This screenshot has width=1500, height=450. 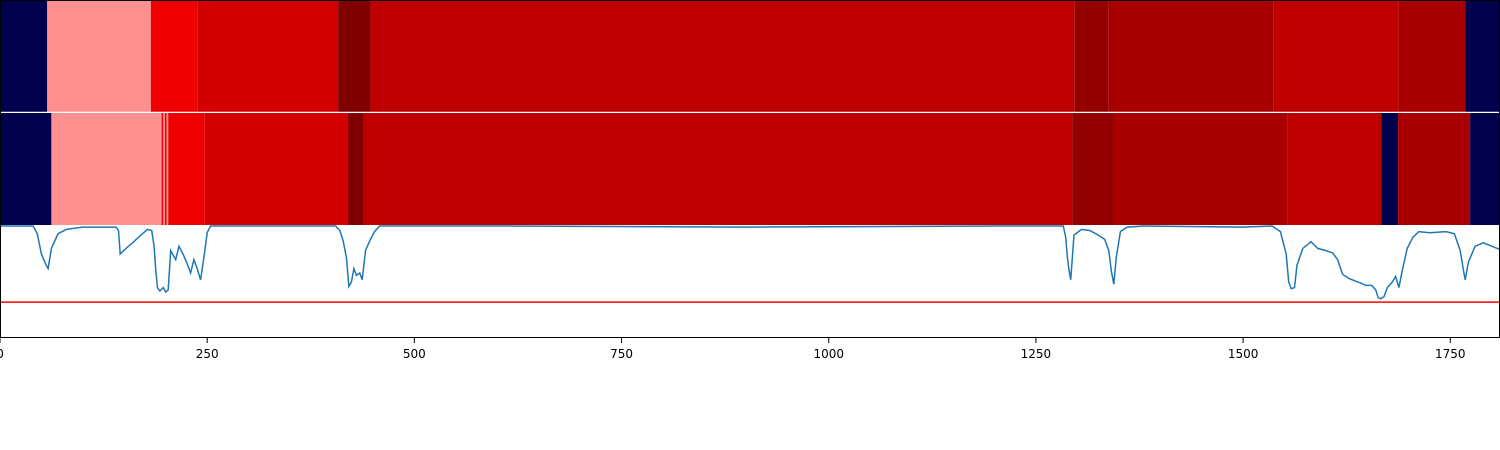 What do you see at coordinates (733, 349) in the screenshot?
I see `x-axis: 0 250 500 750 1000 1250 1500 1750` at bounding box center [733, 349].